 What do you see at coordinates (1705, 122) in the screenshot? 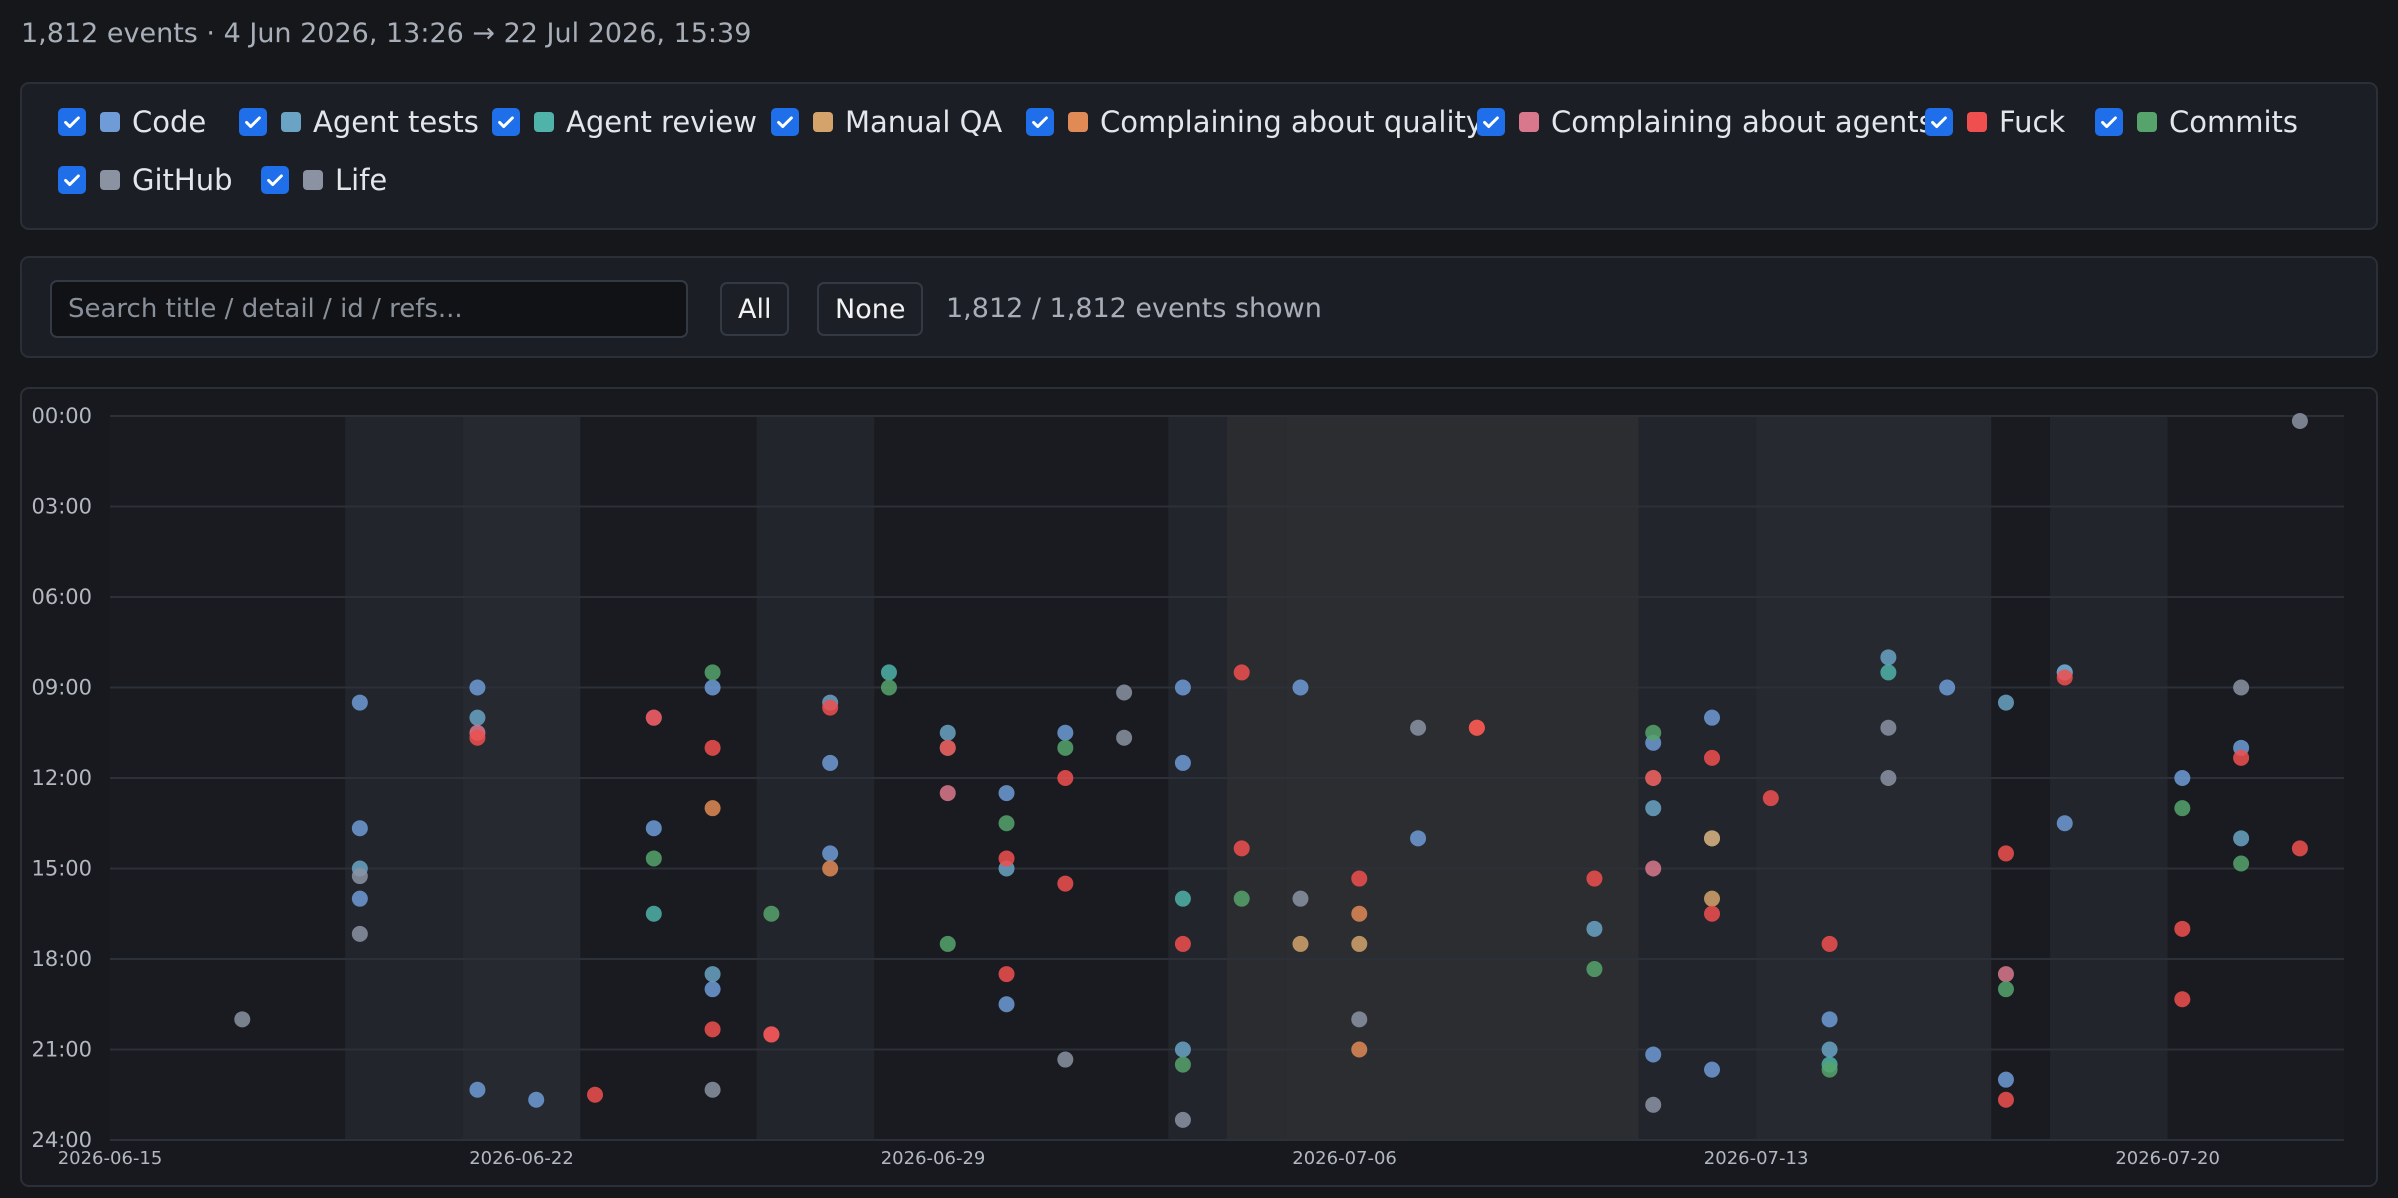
I see `legend-item-complaining-about-agents: Complaining about agents` at bounding box center [1705, 122].